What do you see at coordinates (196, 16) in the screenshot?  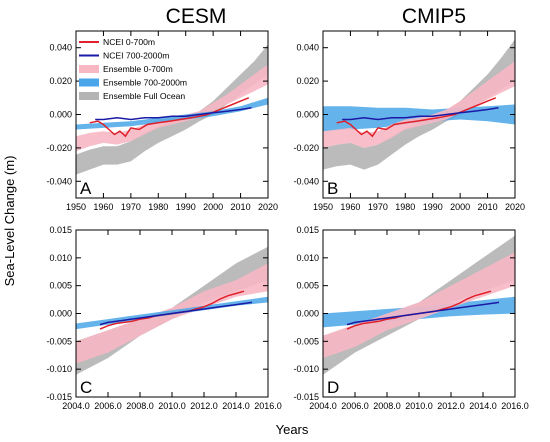 I see `column-title-cesm: CESM` at bounding box center [196, 16].